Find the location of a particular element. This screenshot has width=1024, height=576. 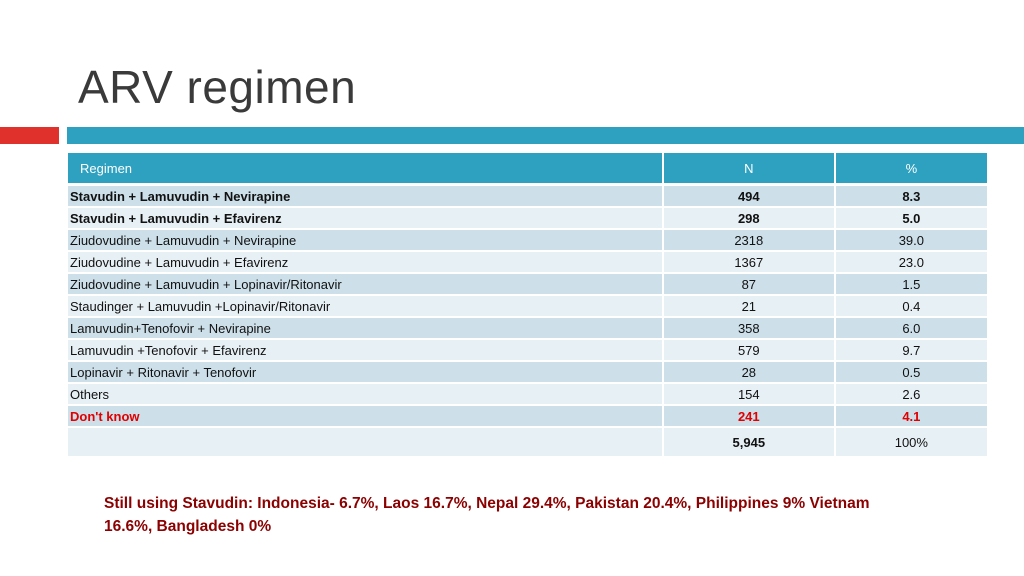

regimen-cell: Ziudovudine + Lamuvudin + Nevirapine is located at coordinates (366, 241).